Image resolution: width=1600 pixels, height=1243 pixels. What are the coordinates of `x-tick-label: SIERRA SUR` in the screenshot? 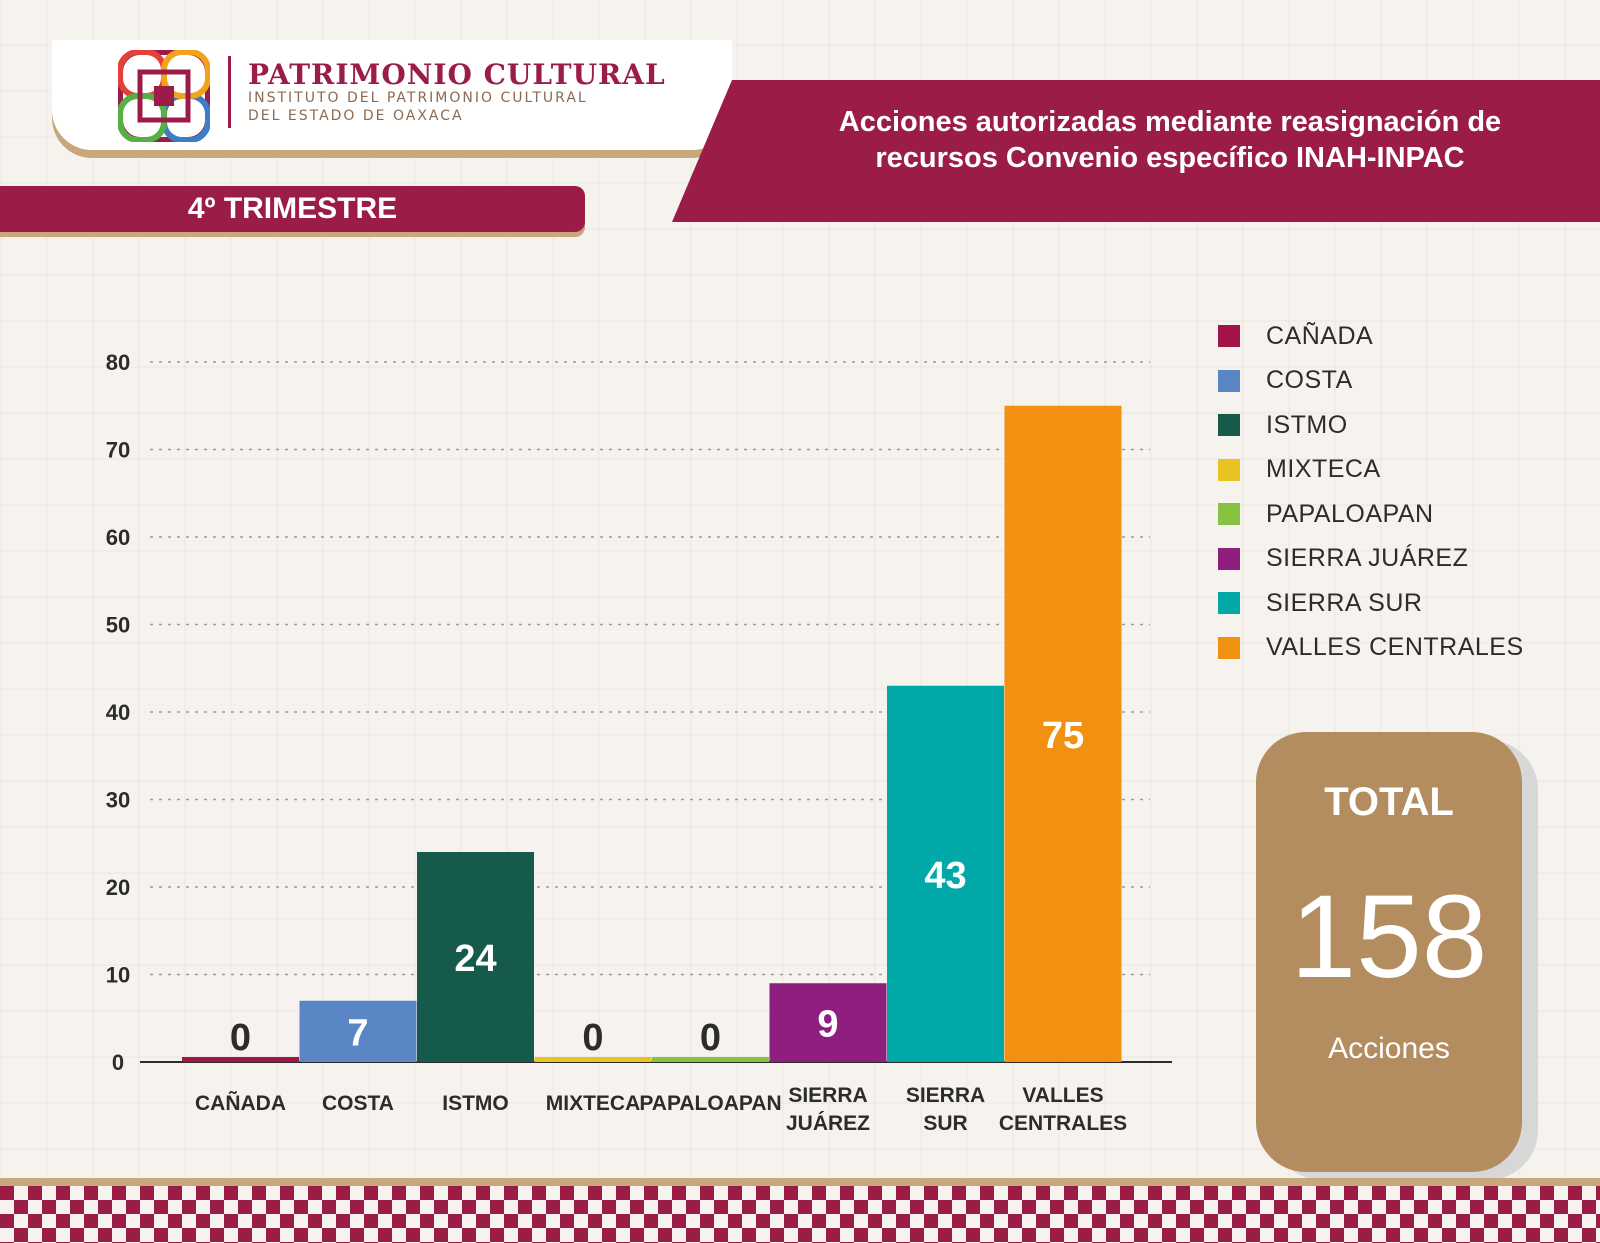 It's located at (945, 1109).